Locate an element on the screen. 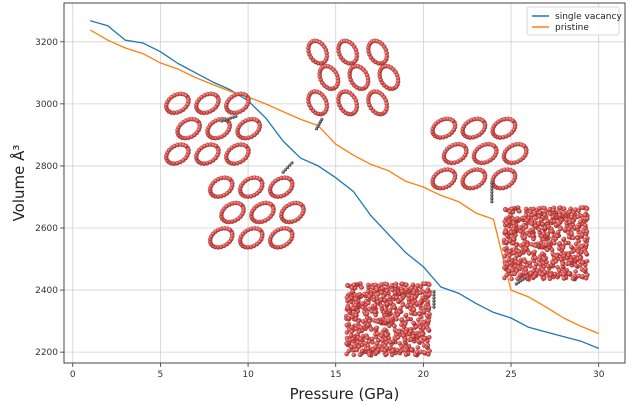 The width and height of the screenshot is (637, 405). y-axis-label: Volume Å³ is located at coordinates (18, 183).